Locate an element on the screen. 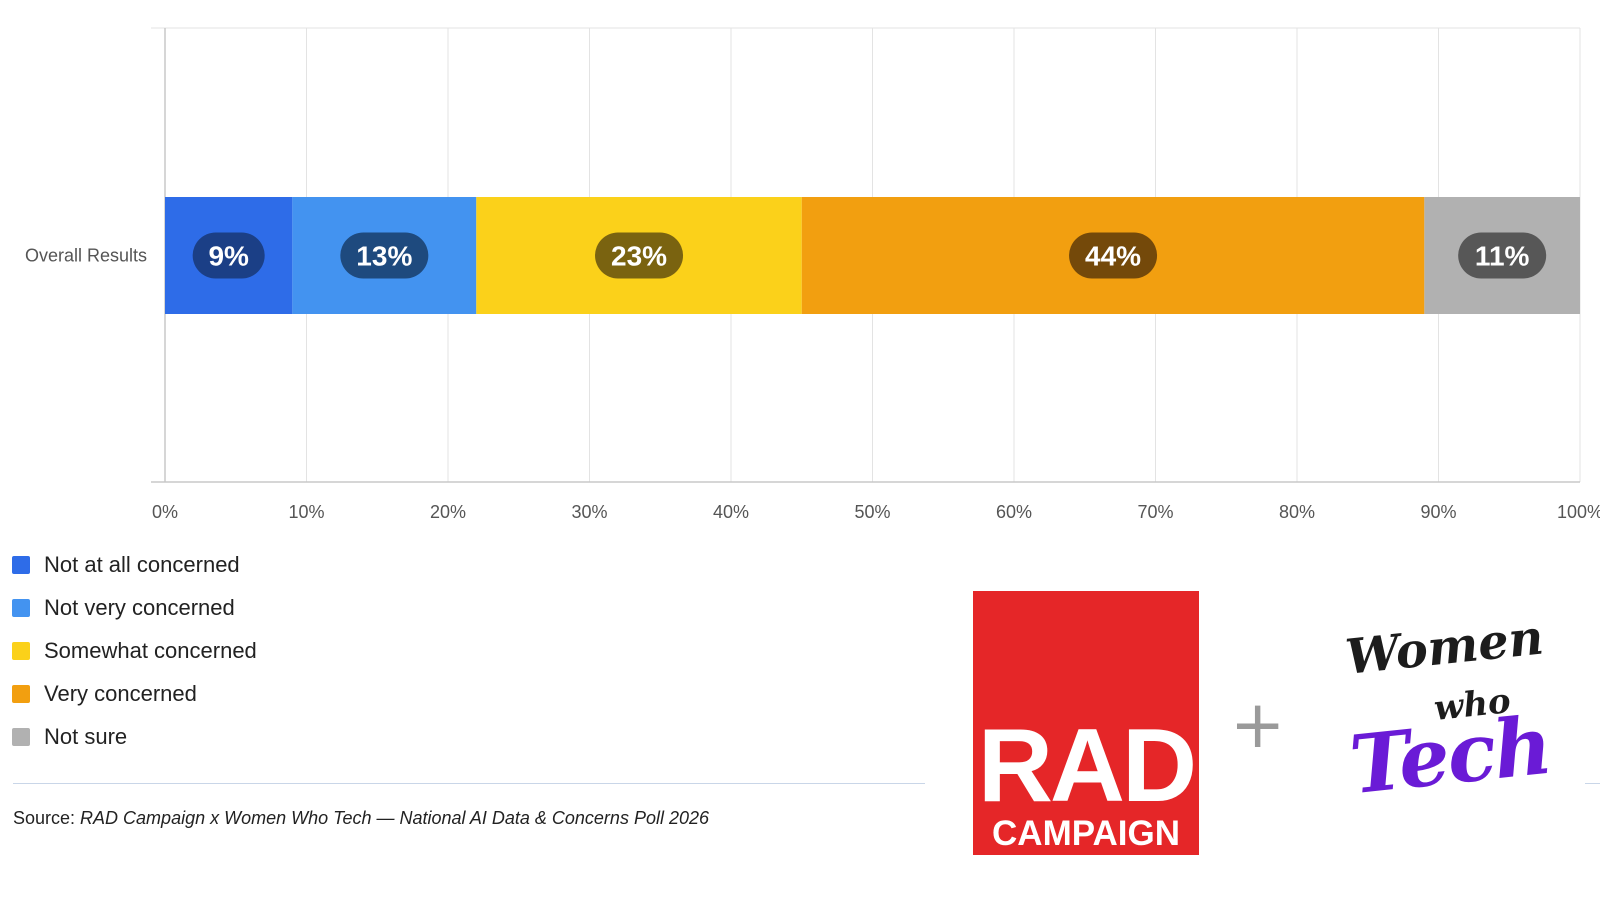 The height and width of the screenshot is (900, 1600). data-label: 13% is located at coordinates (384, 256).